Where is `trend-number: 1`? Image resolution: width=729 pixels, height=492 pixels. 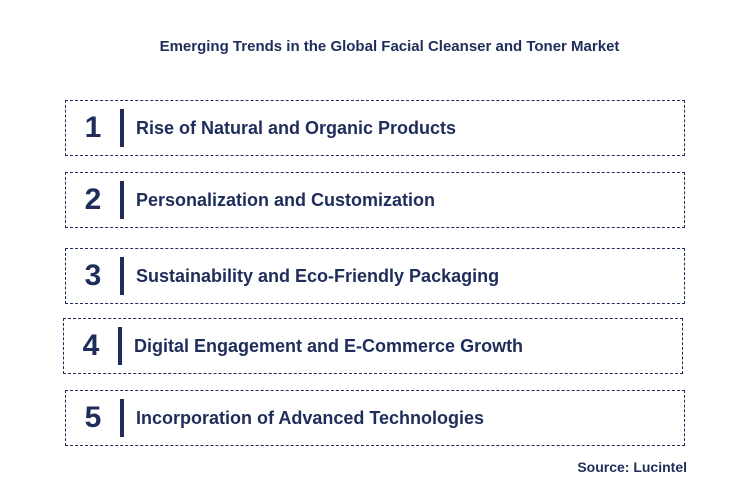
trend-number: 1 is located at coordinates (93, 127).